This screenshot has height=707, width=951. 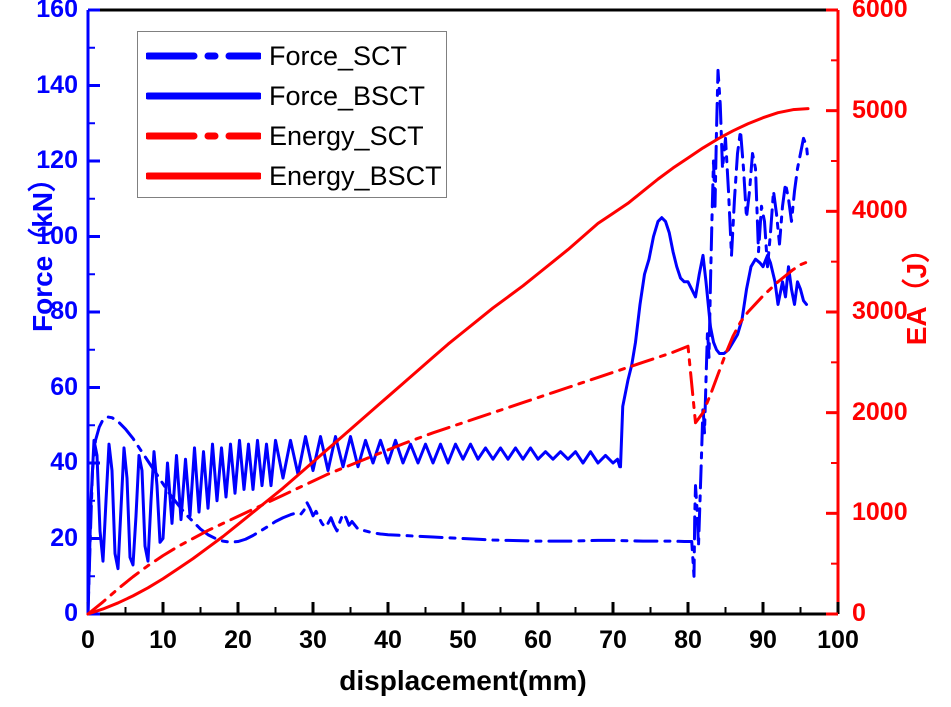 I want to click on x-tick-label: 100, so click(x=838, y=640).